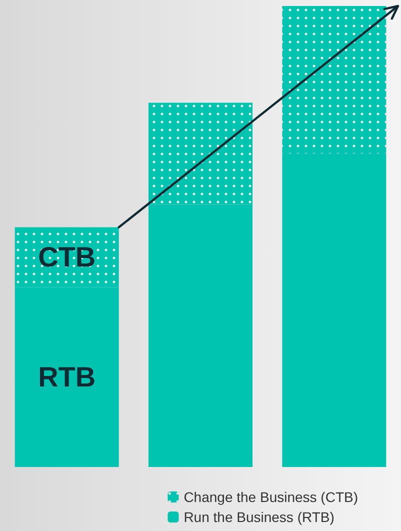 The height and width of the screenshot is (531, 401). I want to click on legend-label: Run the Business (RTB), so click(259, 517).